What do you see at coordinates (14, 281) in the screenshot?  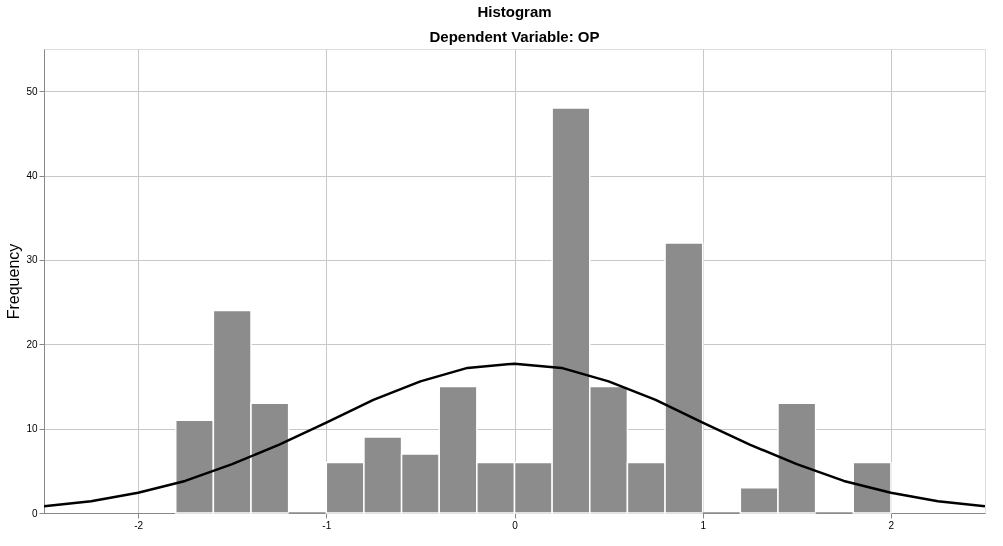 I see `y-axis-title: Frequency` at bounding box center [14, 281].